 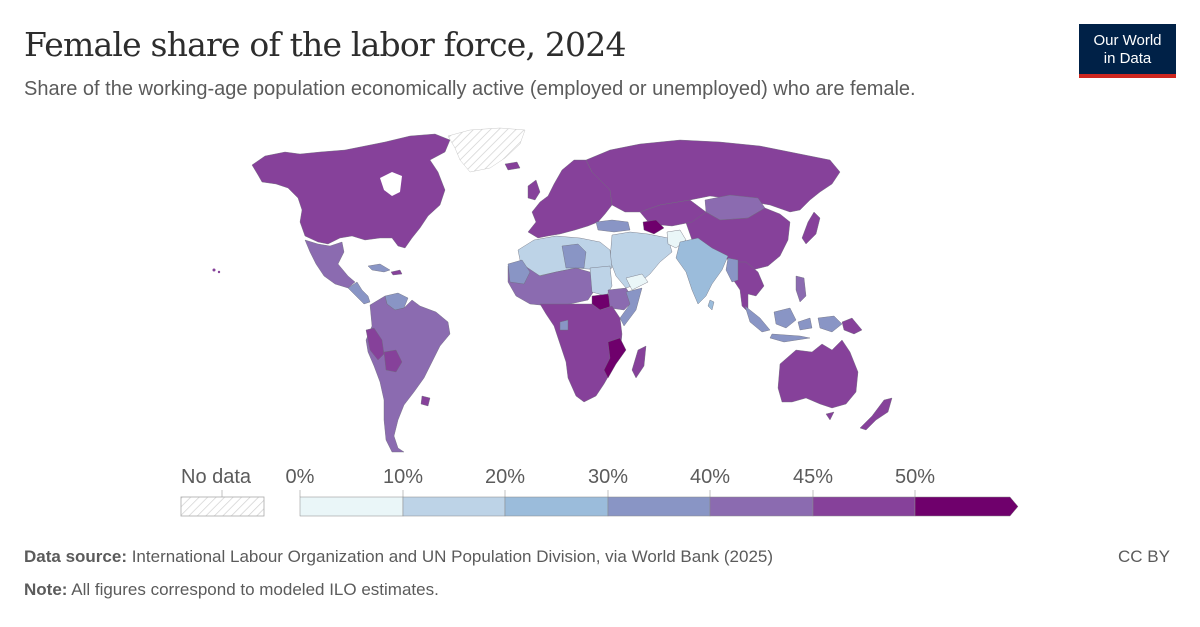 I want to click on owid-logo: Our World in Data, so click(x=1127, y=51).